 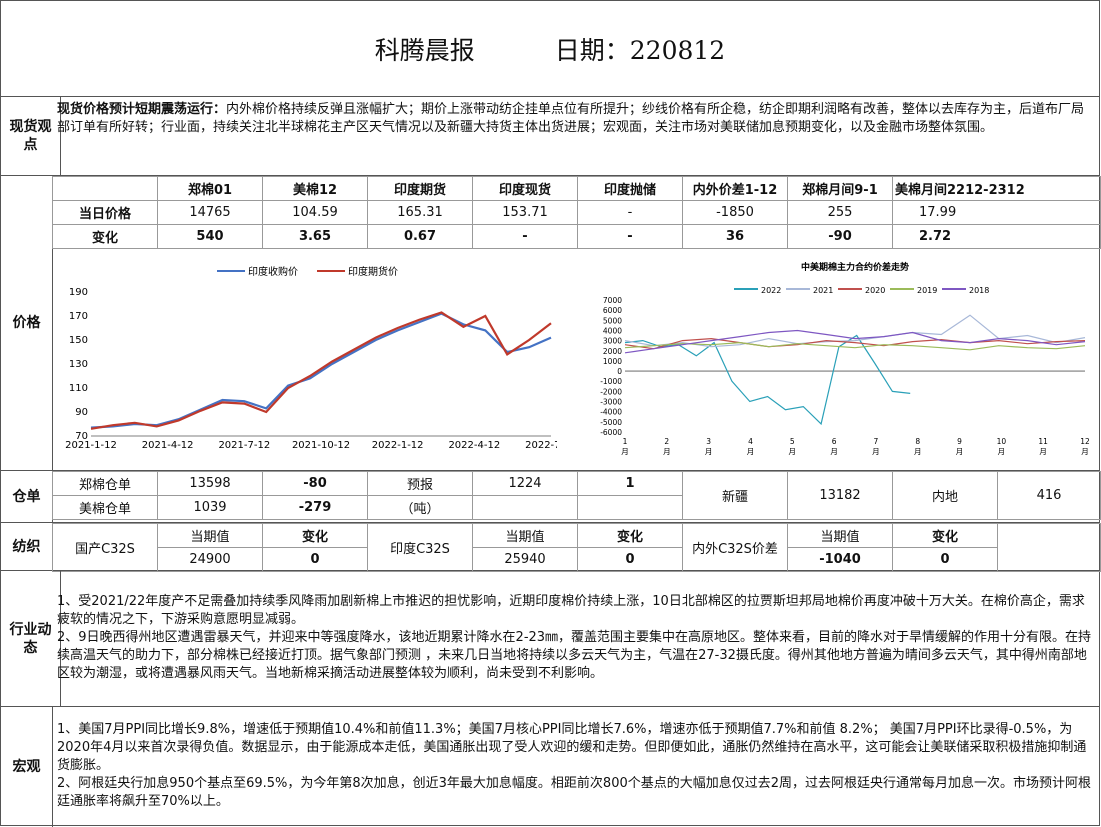 What do you see at coordinates (792, 441) in the screenshot?
I see `x-tick-label: 5` at bounding box center [792, 441].